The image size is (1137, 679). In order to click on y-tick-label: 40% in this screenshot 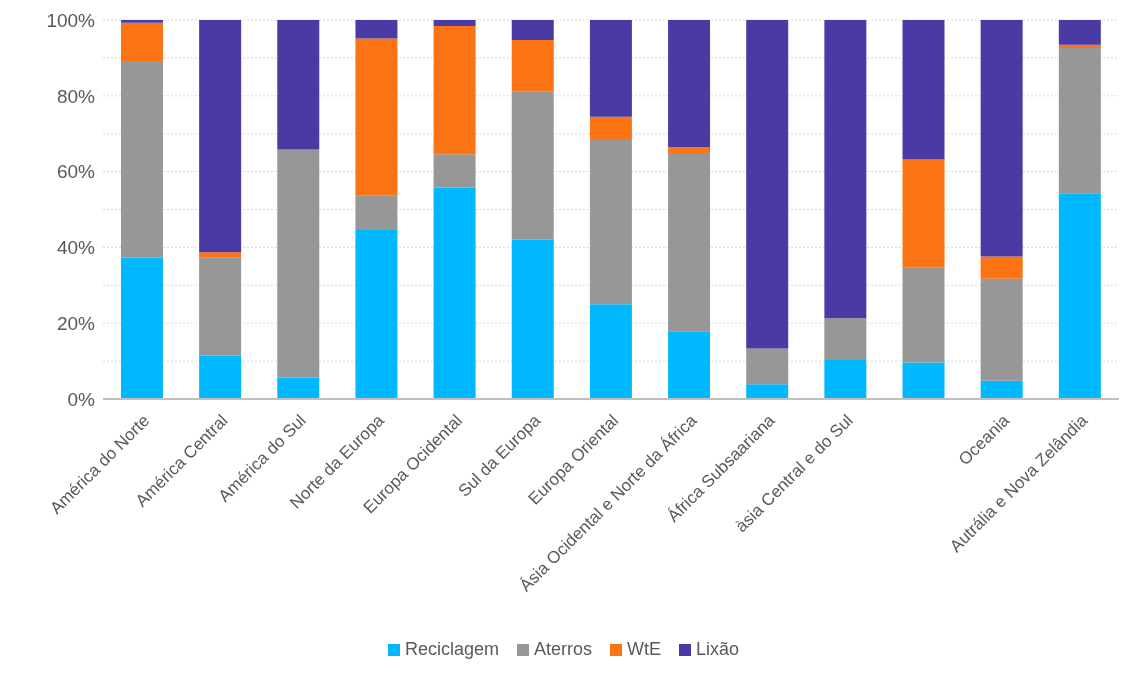, I will do `click(76, 248)`.